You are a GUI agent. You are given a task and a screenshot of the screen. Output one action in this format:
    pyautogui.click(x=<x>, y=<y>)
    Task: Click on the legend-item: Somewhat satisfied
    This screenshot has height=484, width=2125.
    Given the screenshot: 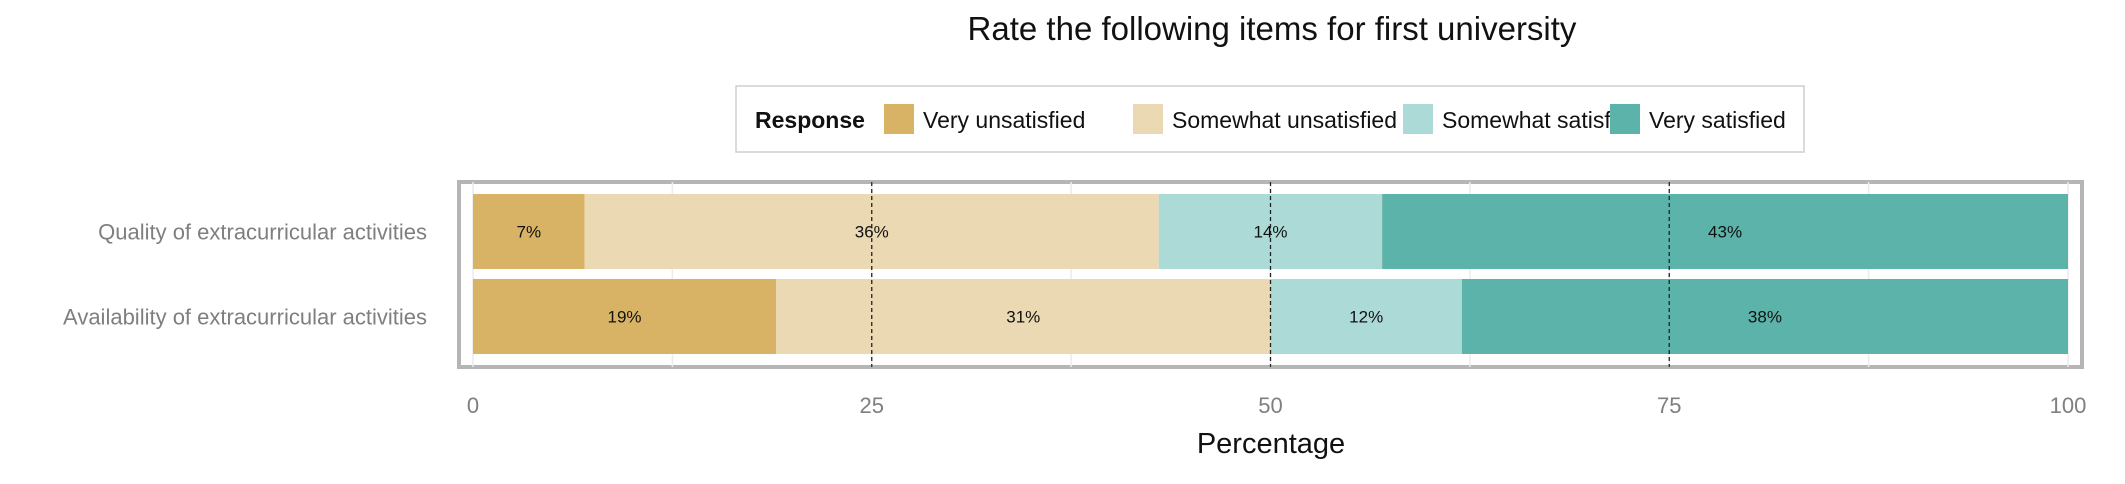 What is the action you would take?
    pyautogui.click(x=1522, y=119)
    